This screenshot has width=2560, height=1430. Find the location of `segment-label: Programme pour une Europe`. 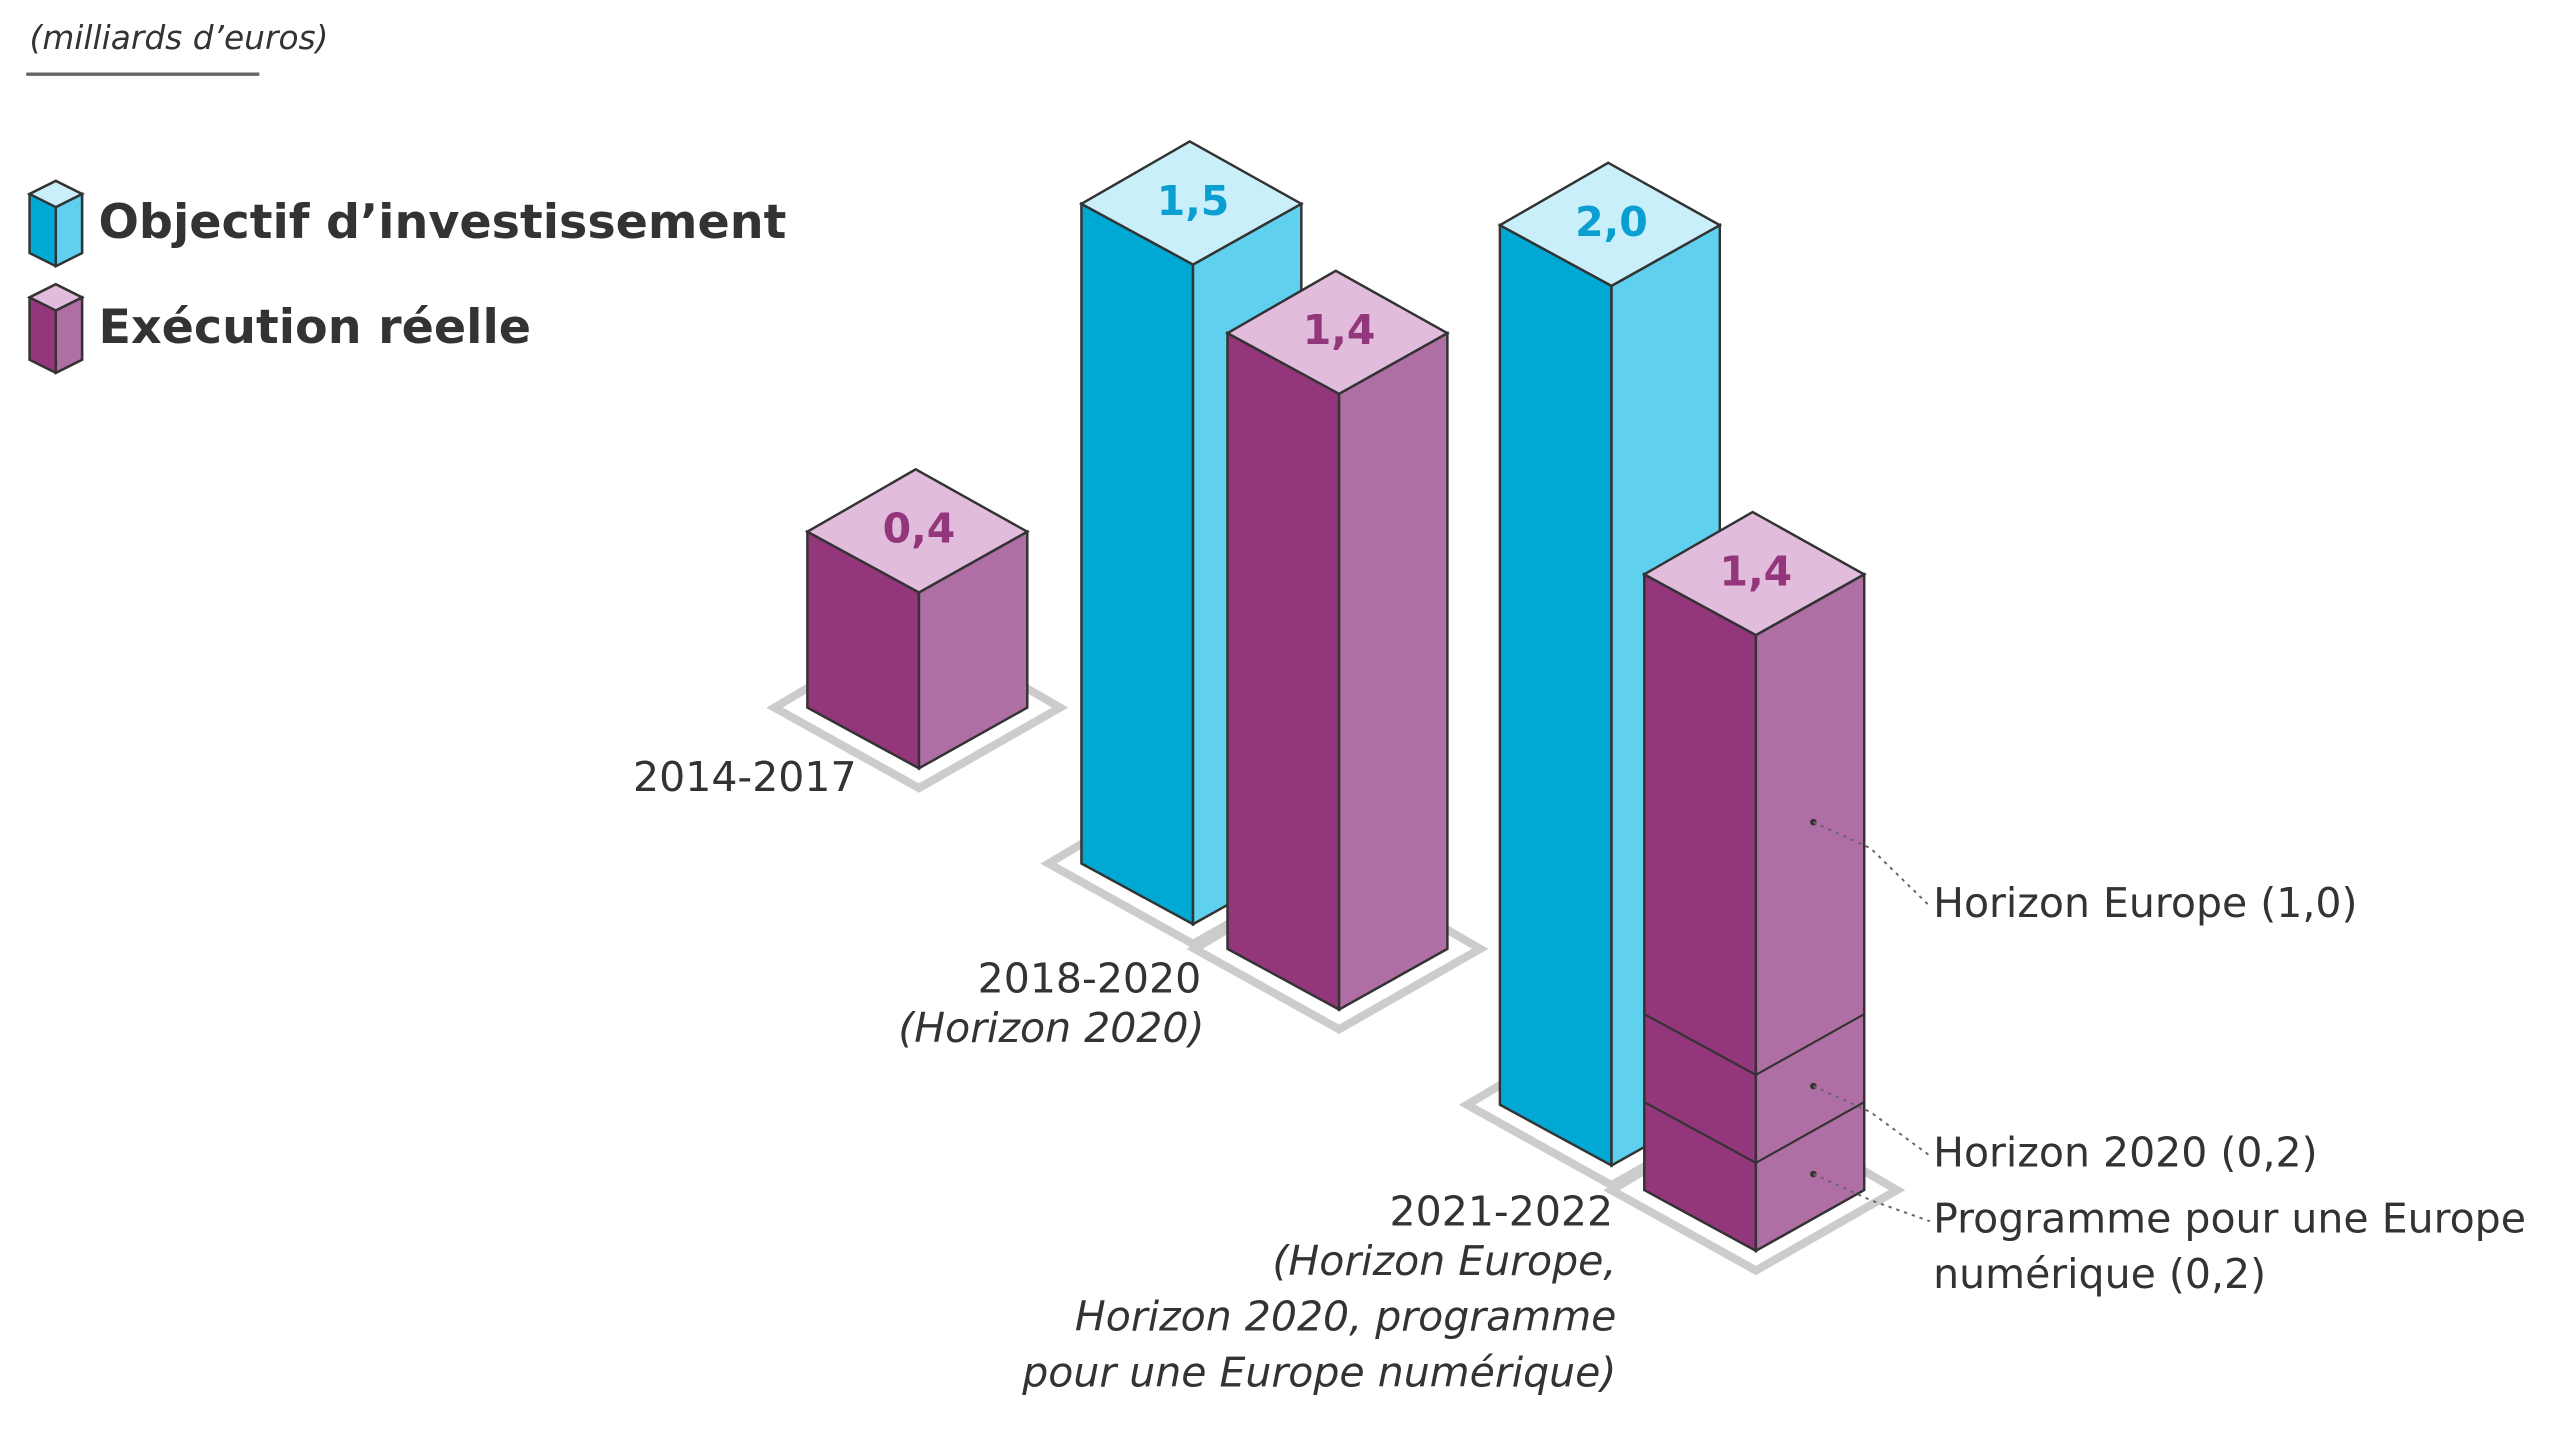

segment-label: Programme pour une Europe is located at coordinates (2229, 1218).